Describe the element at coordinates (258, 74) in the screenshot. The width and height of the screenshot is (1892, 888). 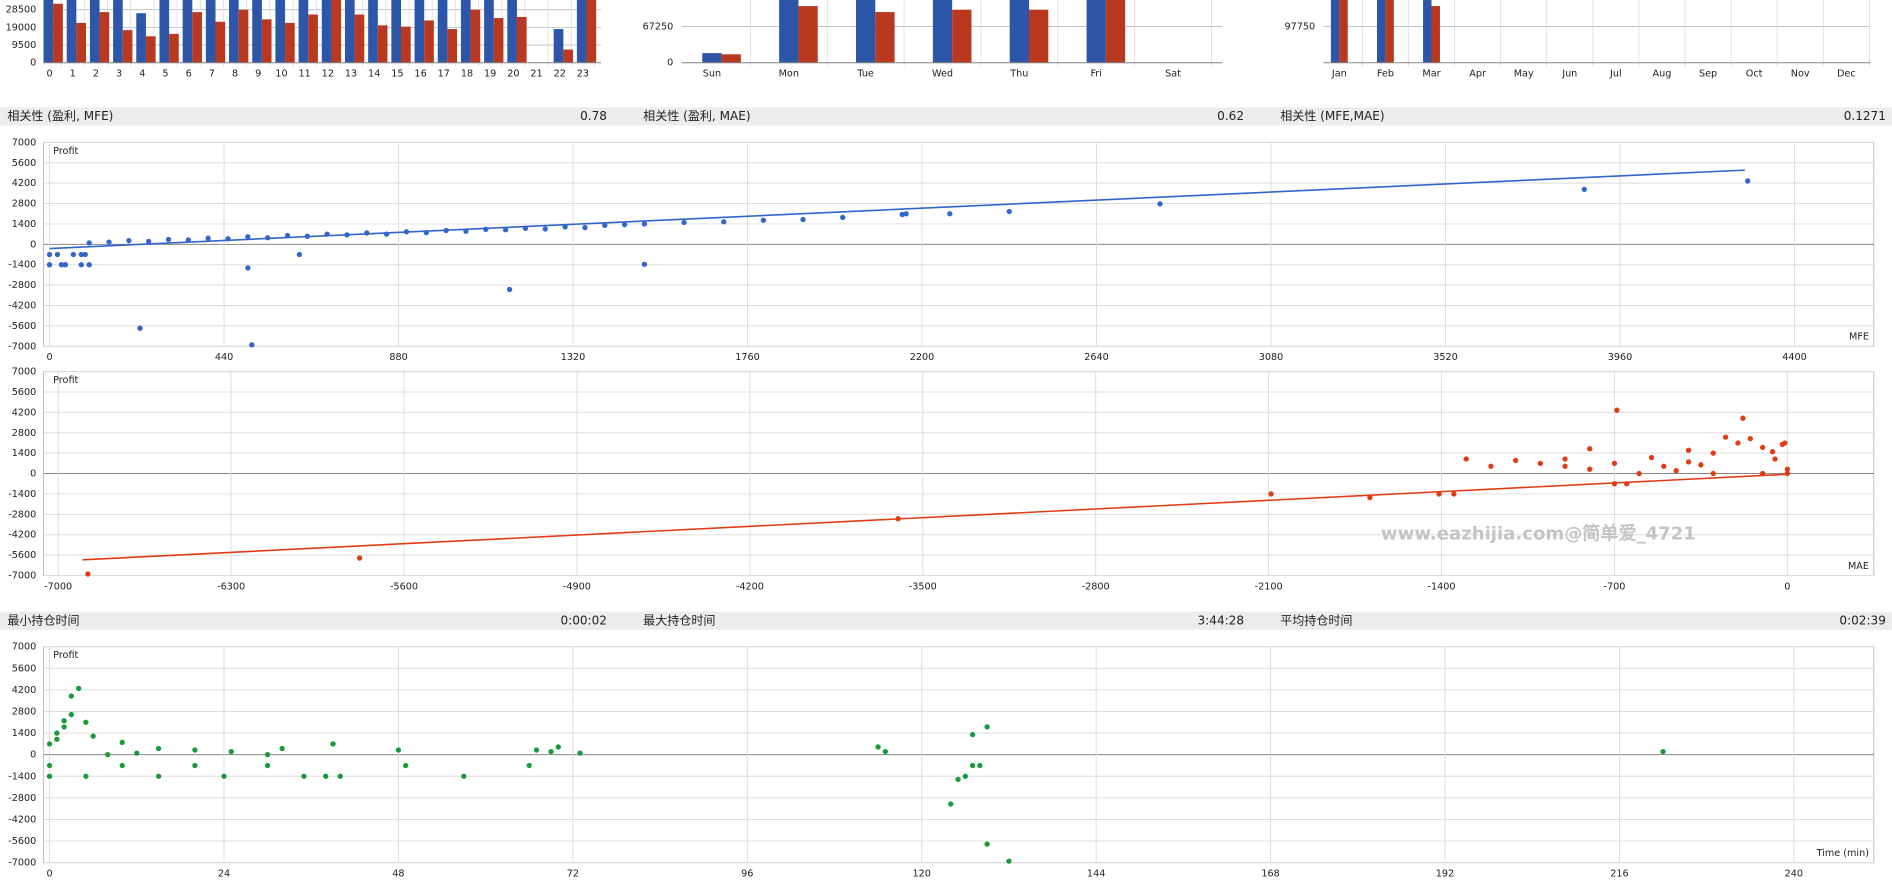
I see `x-tick-label: 9` at that location.